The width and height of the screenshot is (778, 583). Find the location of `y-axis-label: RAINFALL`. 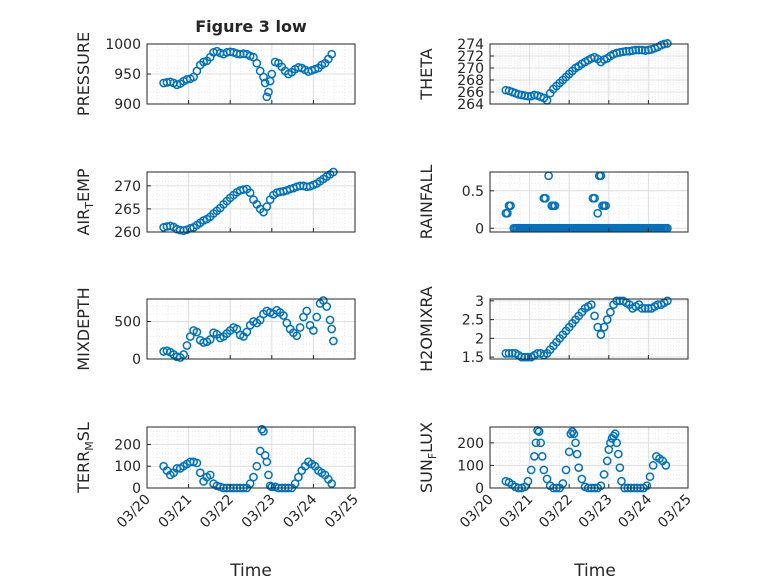

y-axis-label: RAINFALL is located at coordinates (426, 202).